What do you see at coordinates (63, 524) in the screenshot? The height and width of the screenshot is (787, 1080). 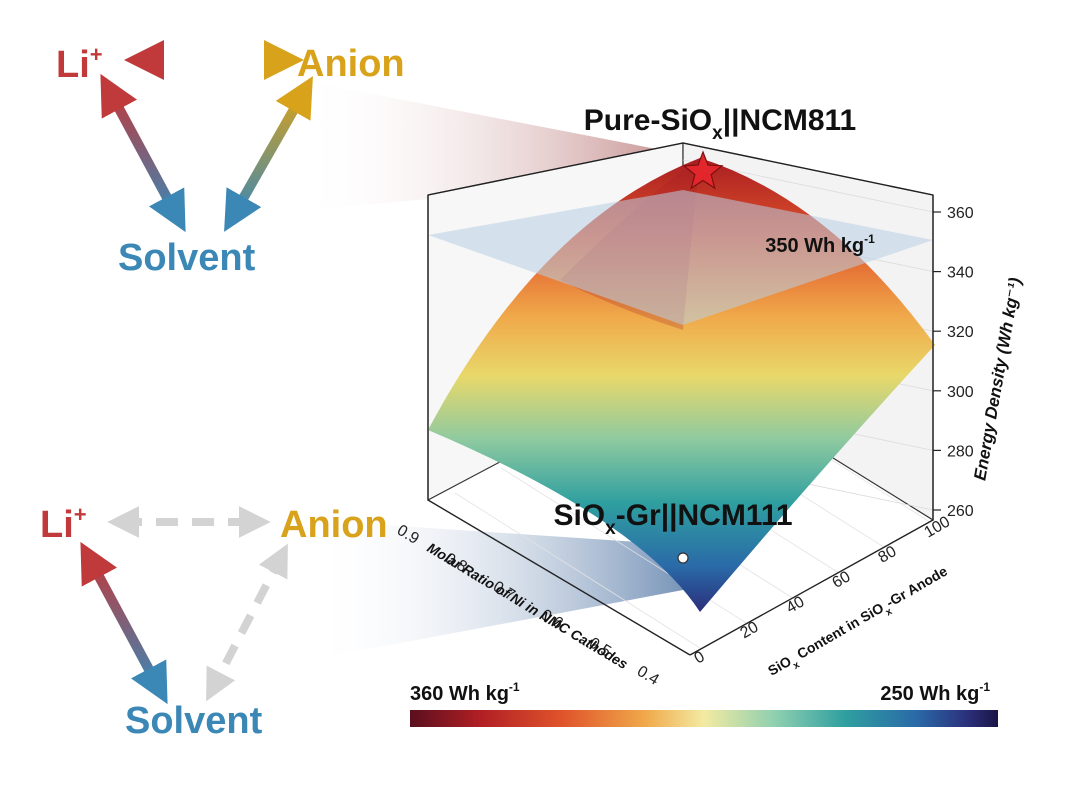 I see `bottom-li-label: Li+` at bounding box center [63, 524].